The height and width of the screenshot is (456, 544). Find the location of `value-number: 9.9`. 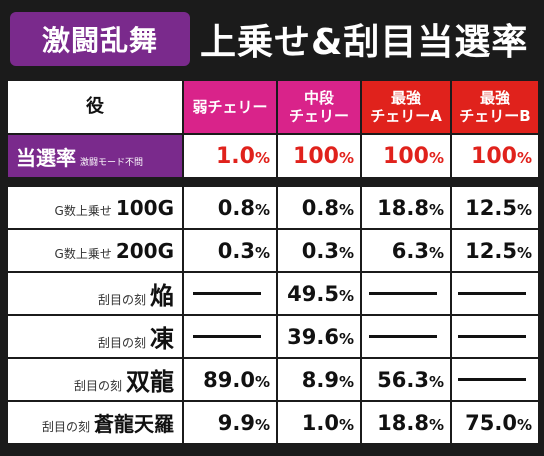

value-number: 9.9 is located at coordinates (236, 422).